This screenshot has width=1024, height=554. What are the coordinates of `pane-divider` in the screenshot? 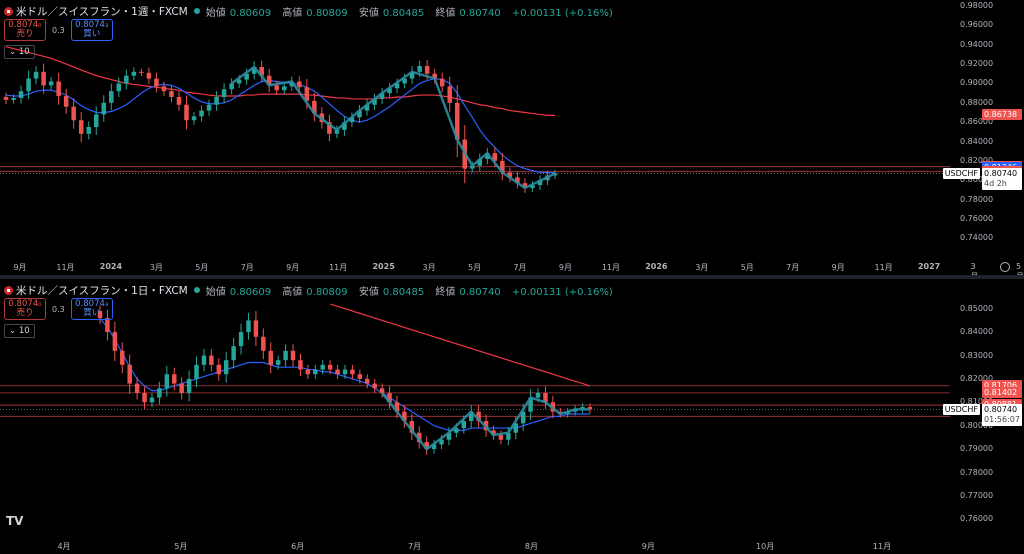 It's located at (512, 277).